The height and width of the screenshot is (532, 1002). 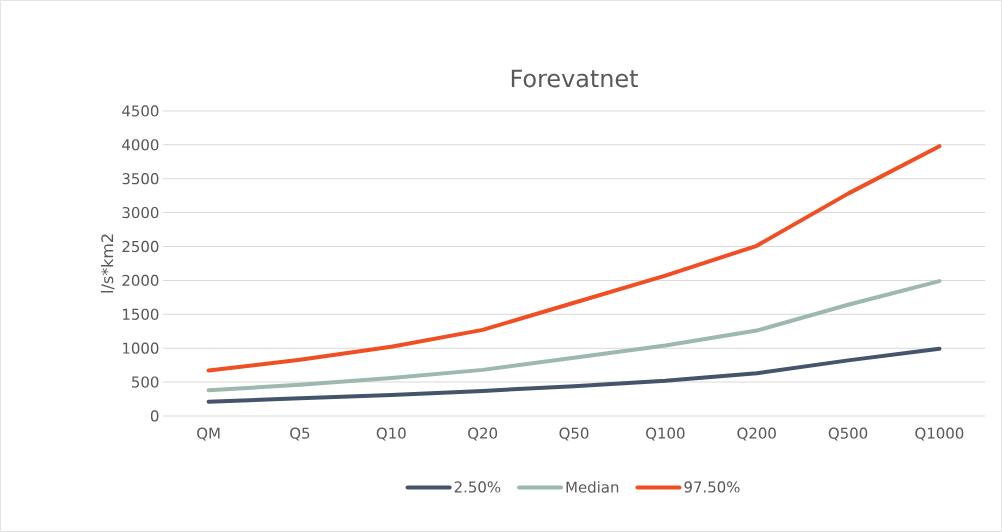 What do you see at coordinates (107, 263) in the screenshot?
I see `y-axis-title: l/s*km2` at bounding box center [107, 263].